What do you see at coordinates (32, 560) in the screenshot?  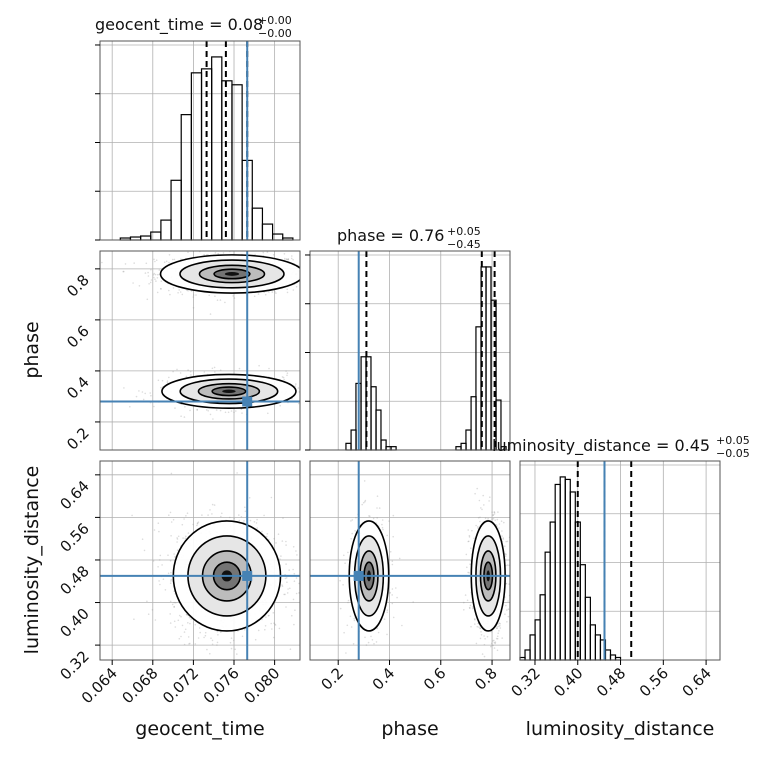 I see `ylabel-luminosity-distance: luminosity_distance` at bounding box center [32, 560].